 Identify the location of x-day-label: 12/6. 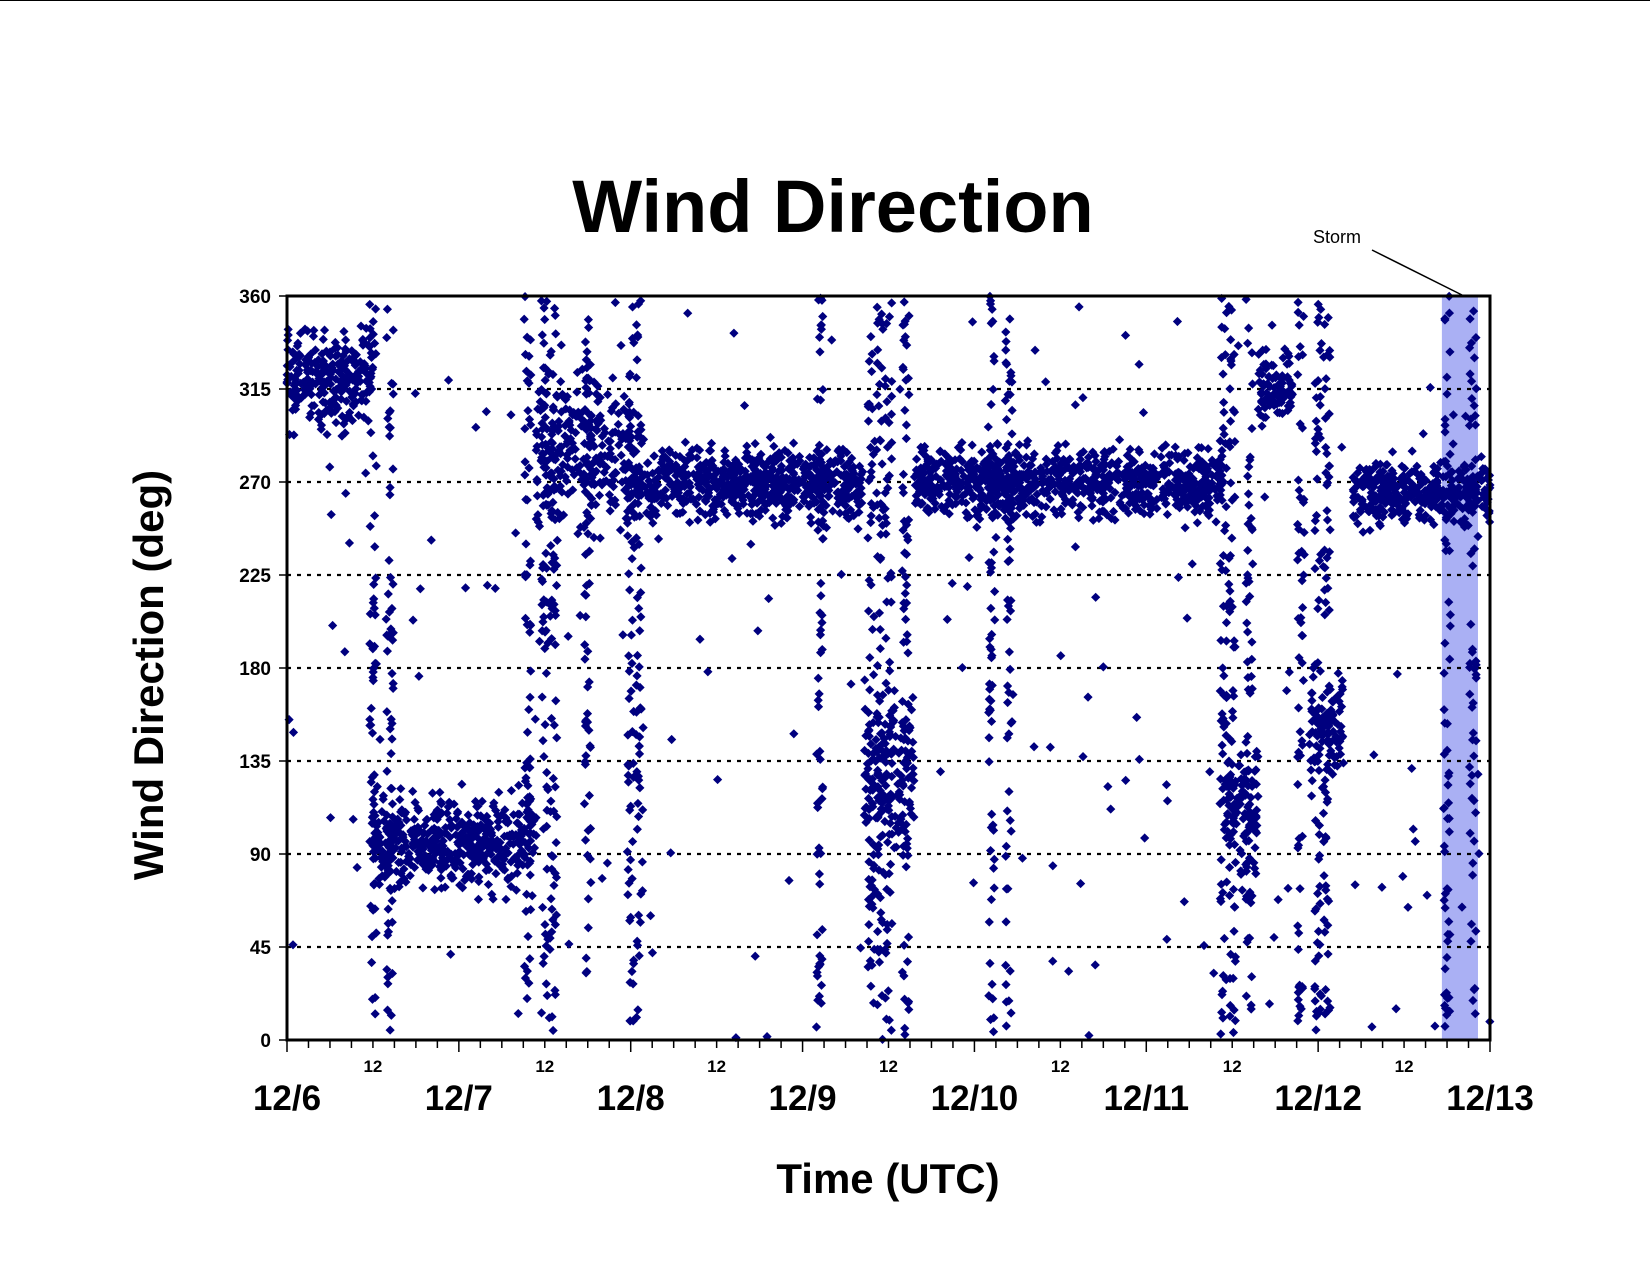
(287, 1098).